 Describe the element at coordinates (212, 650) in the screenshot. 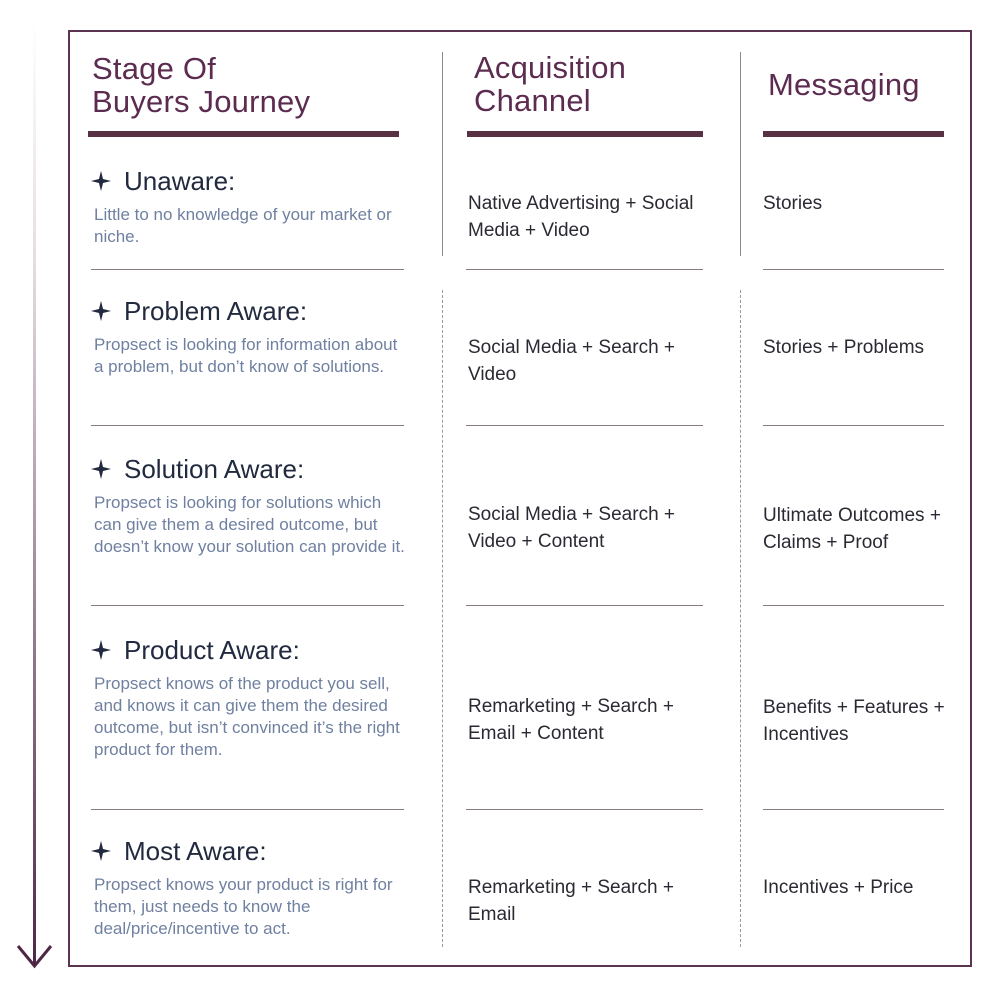

I see `stage-title: Product Aware:` at that location.